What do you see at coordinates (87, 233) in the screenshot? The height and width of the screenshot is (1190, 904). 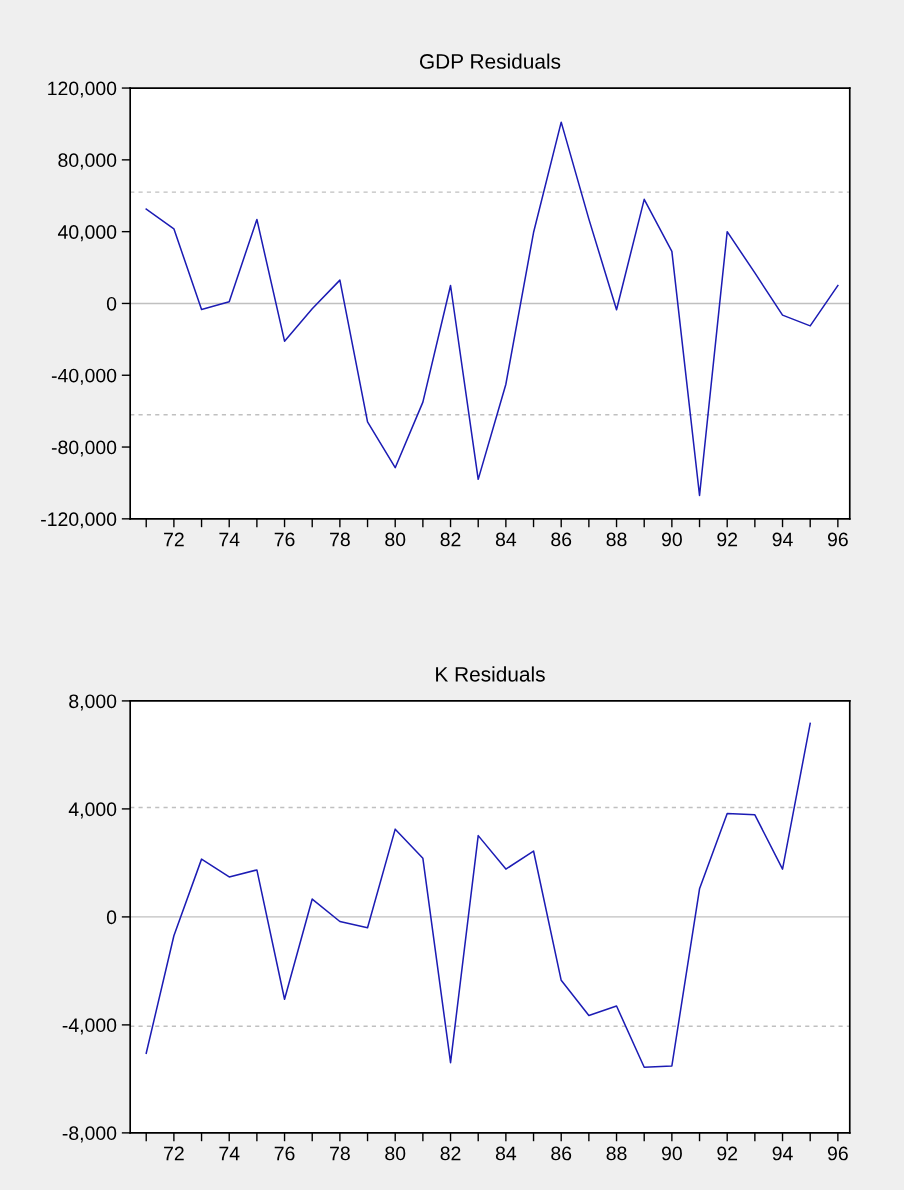 I see `y-tick-label: 40,000` at bounding box center [87, 233].